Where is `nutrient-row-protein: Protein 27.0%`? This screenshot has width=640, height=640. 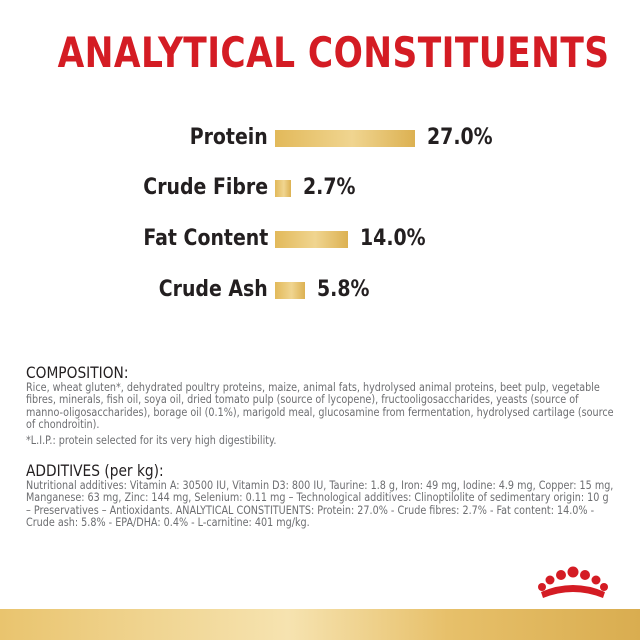
nutrient-row-protein: Protein 27.0% is located at coordinates (320, 138).